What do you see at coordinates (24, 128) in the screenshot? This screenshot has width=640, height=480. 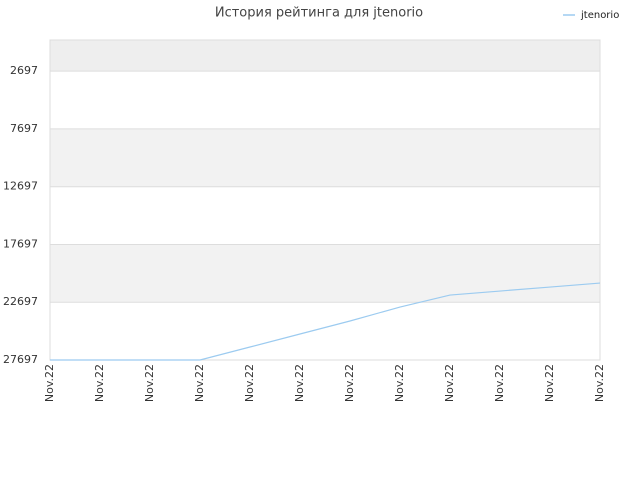 I see `y-tick-label: 7697` at bounding box center [24, 128].